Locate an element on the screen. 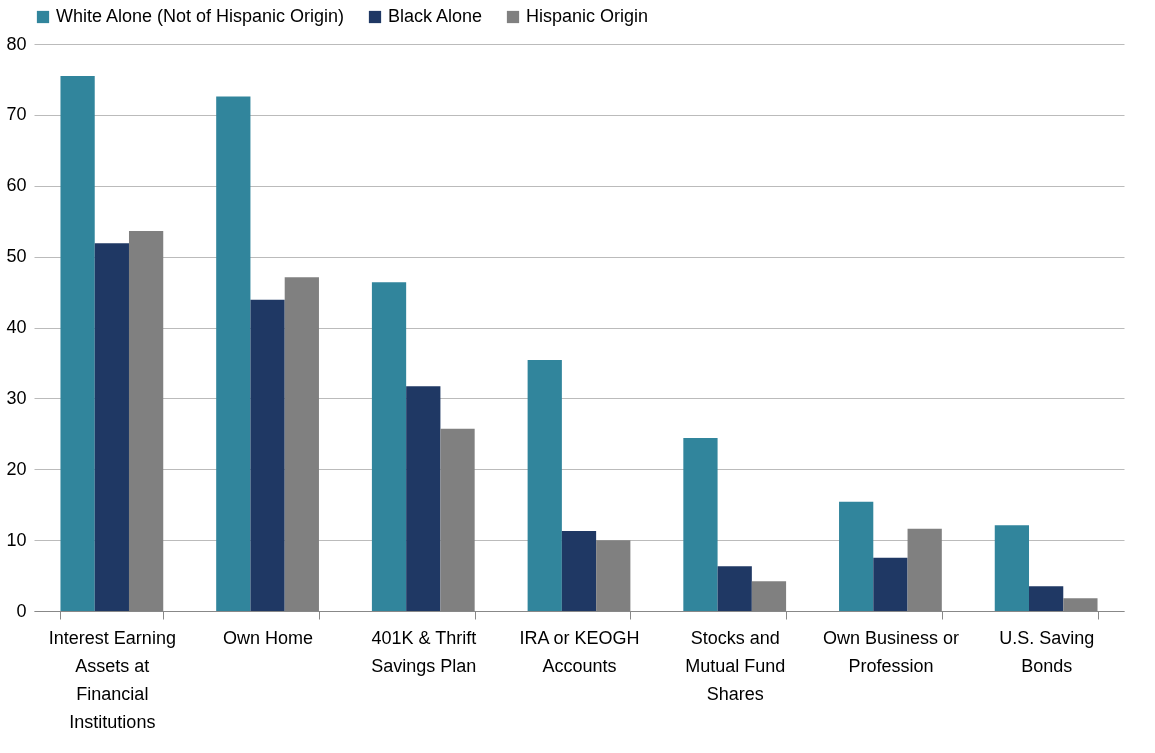 Image resolution: width=1155 pixels, height=753 pixels. x-tick-label: U.S. Saving Bonds is located at coordinates (1047, 651).